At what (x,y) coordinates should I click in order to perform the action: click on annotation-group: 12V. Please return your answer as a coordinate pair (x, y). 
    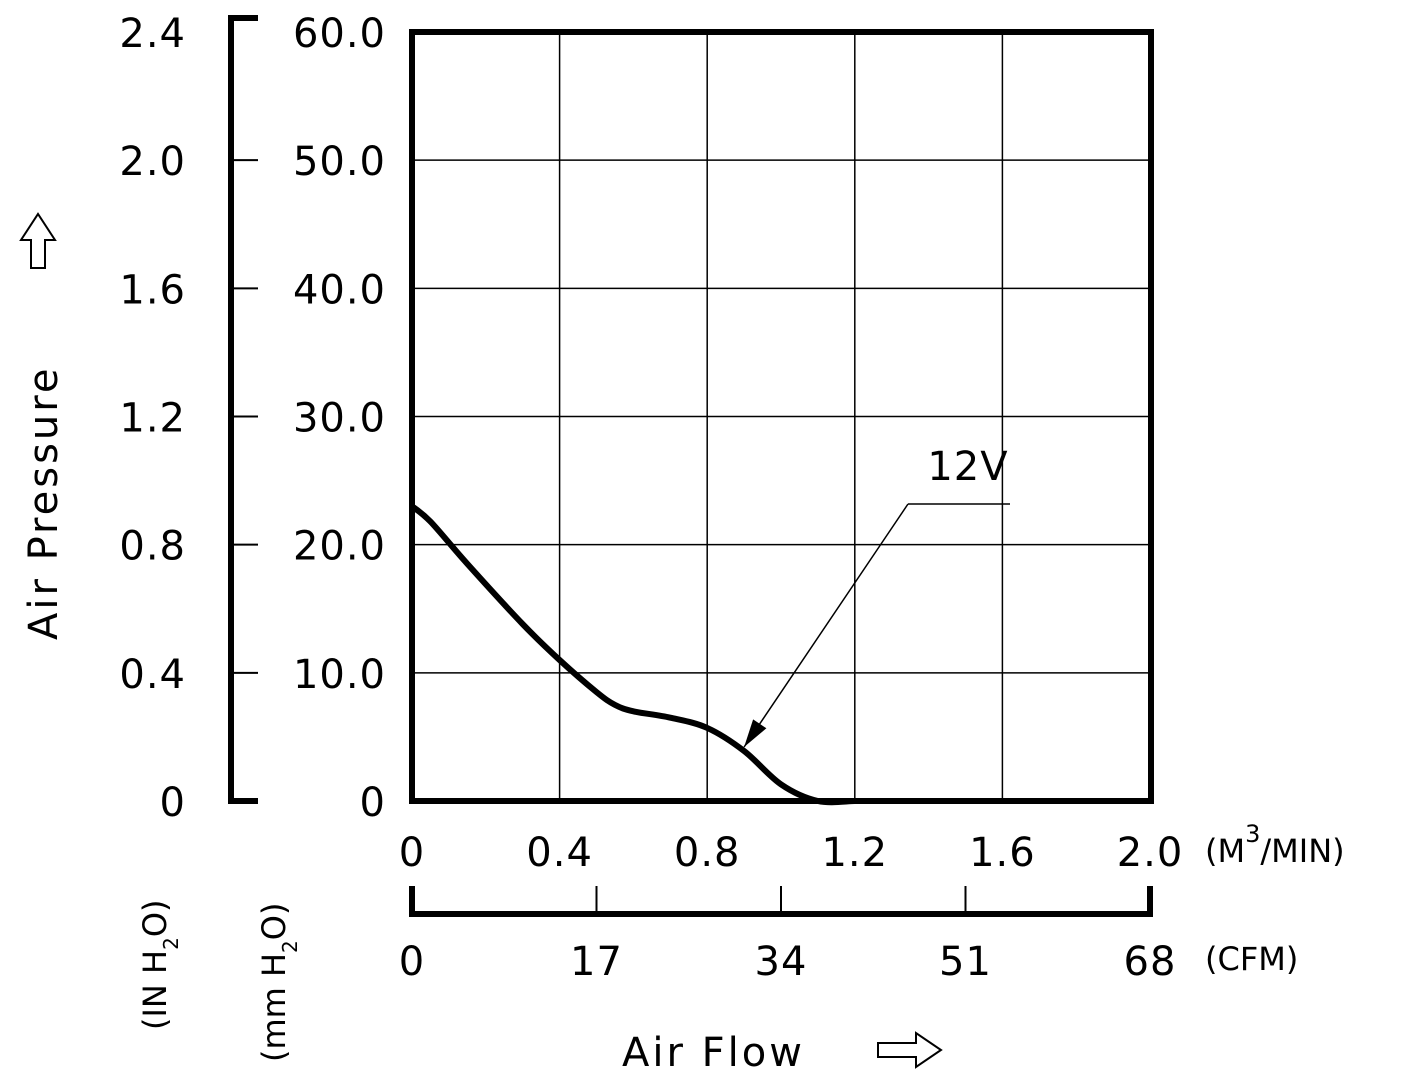
    Looking at the image, I should click on (876, 596).